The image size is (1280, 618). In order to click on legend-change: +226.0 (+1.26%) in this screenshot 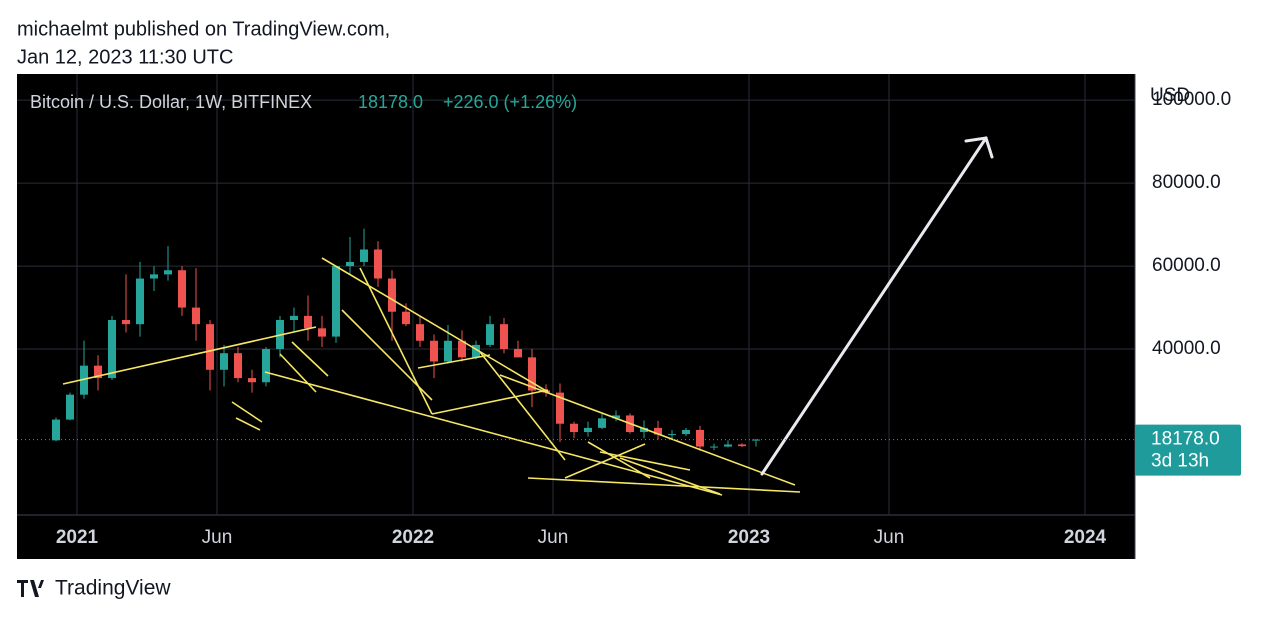, I will do `click(510, 102)`.